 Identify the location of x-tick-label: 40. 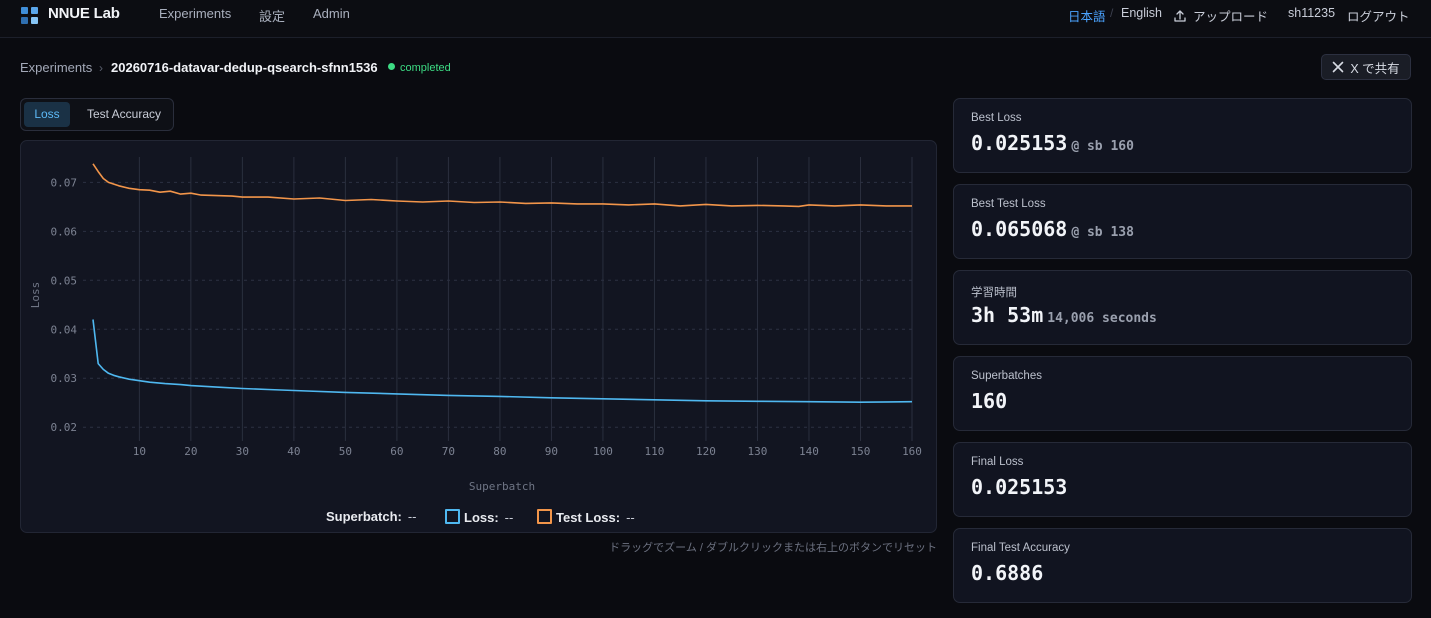
(293, 451).